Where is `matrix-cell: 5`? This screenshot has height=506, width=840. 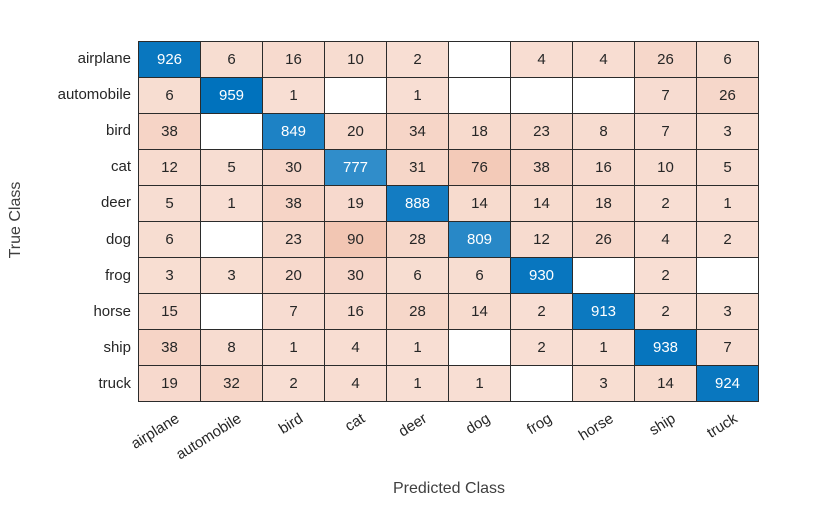 matrix-cell: 5 is located at coordinates (169, 203).